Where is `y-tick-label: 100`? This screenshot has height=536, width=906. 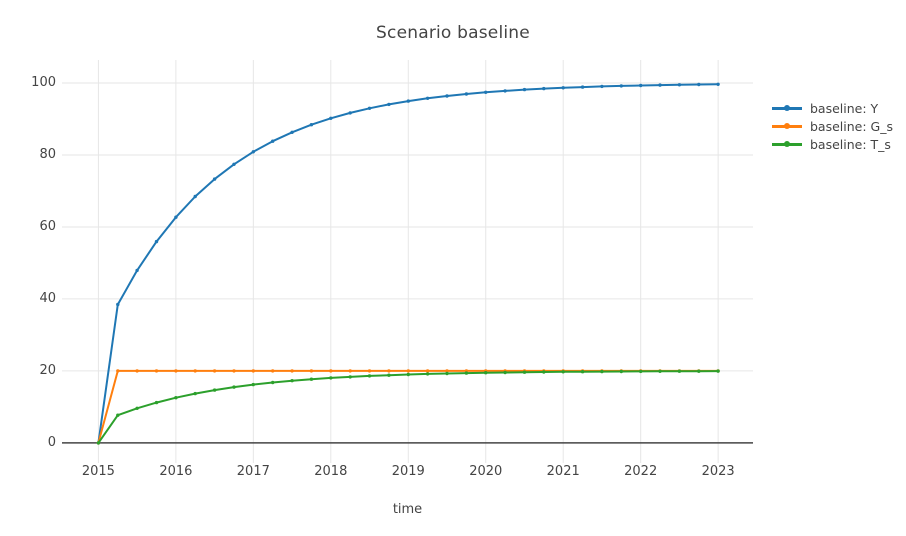 y-tick-label: 100 is located at coordinates (43, 83).